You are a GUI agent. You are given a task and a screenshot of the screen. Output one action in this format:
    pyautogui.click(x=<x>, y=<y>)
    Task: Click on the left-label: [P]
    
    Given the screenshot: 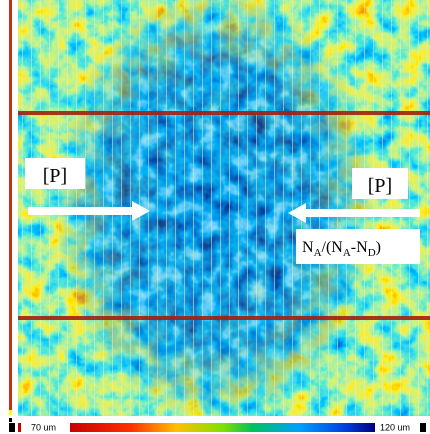 What is the action you would take?
    pyautogui.click(x=55, y=176)
    